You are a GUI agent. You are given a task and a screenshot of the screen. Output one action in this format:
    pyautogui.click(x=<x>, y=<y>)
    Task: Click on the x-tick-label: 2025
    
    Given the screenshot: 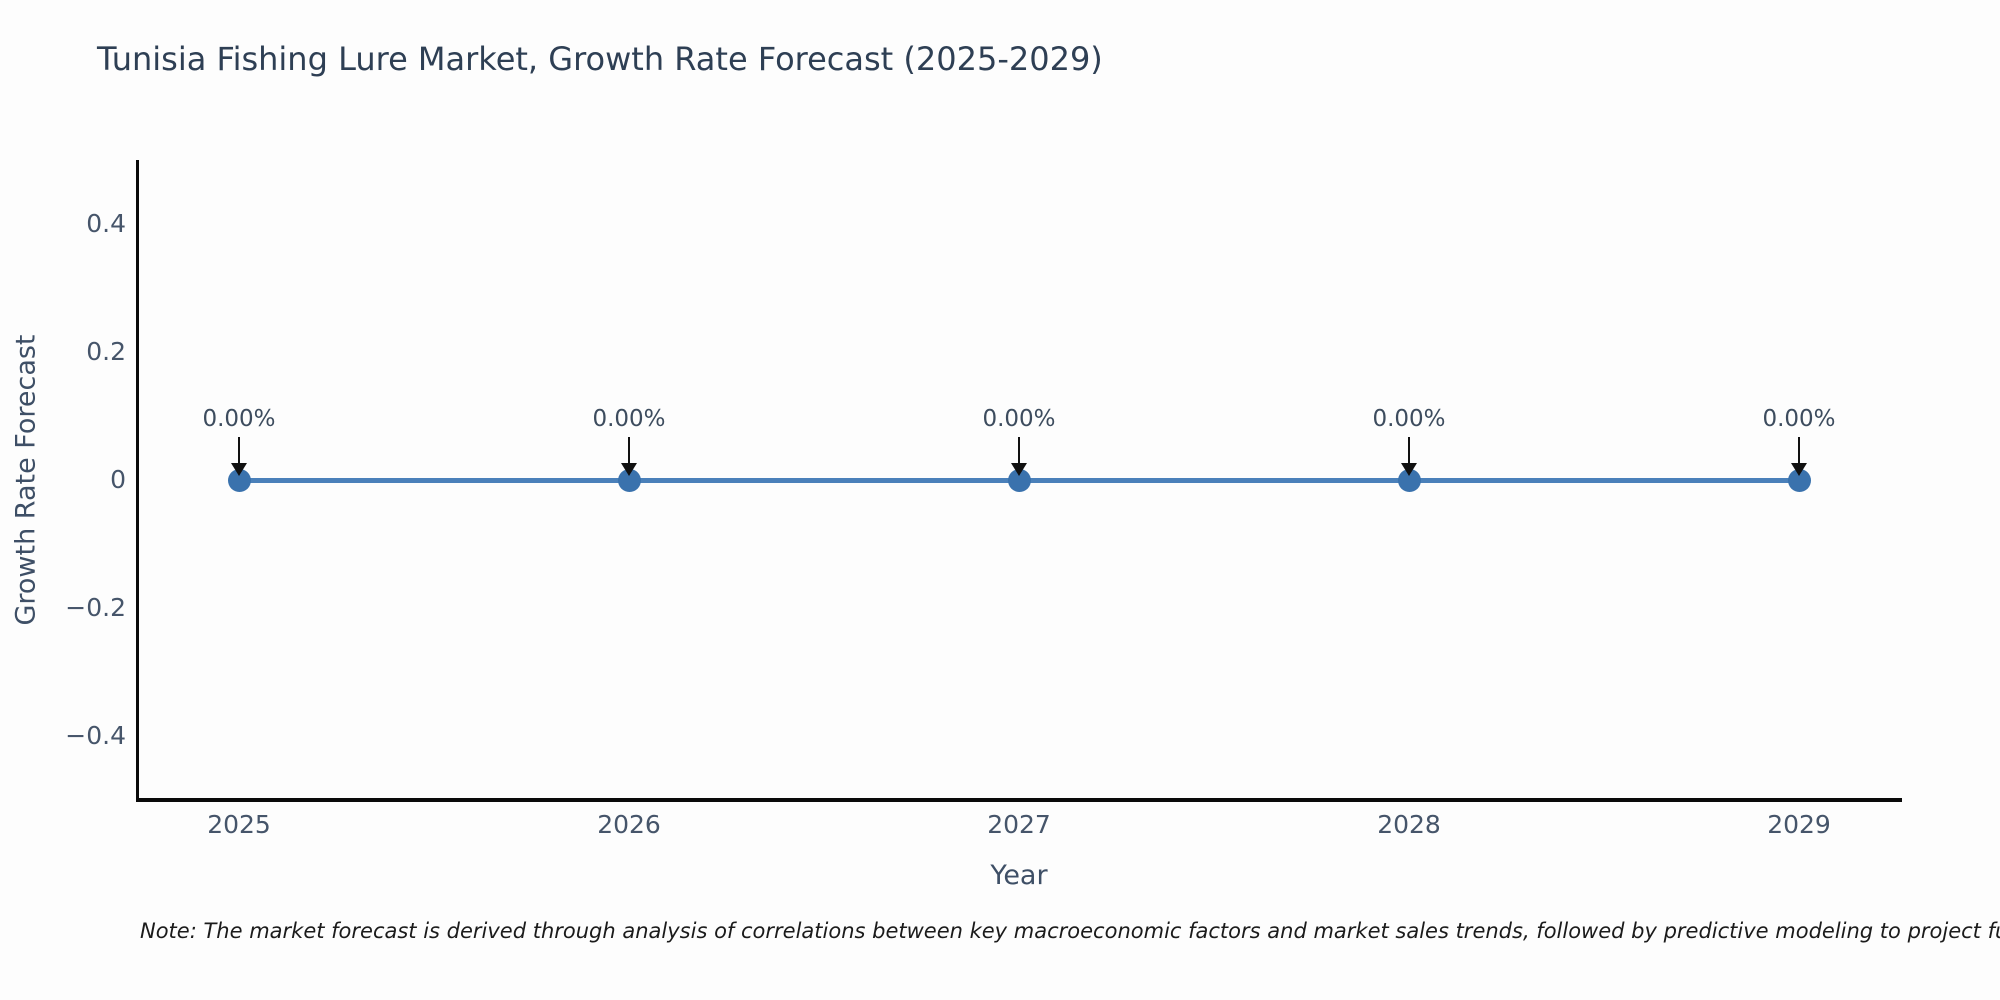 What is the action you would take?
    pyautogui.click(x=239, y=824)
    